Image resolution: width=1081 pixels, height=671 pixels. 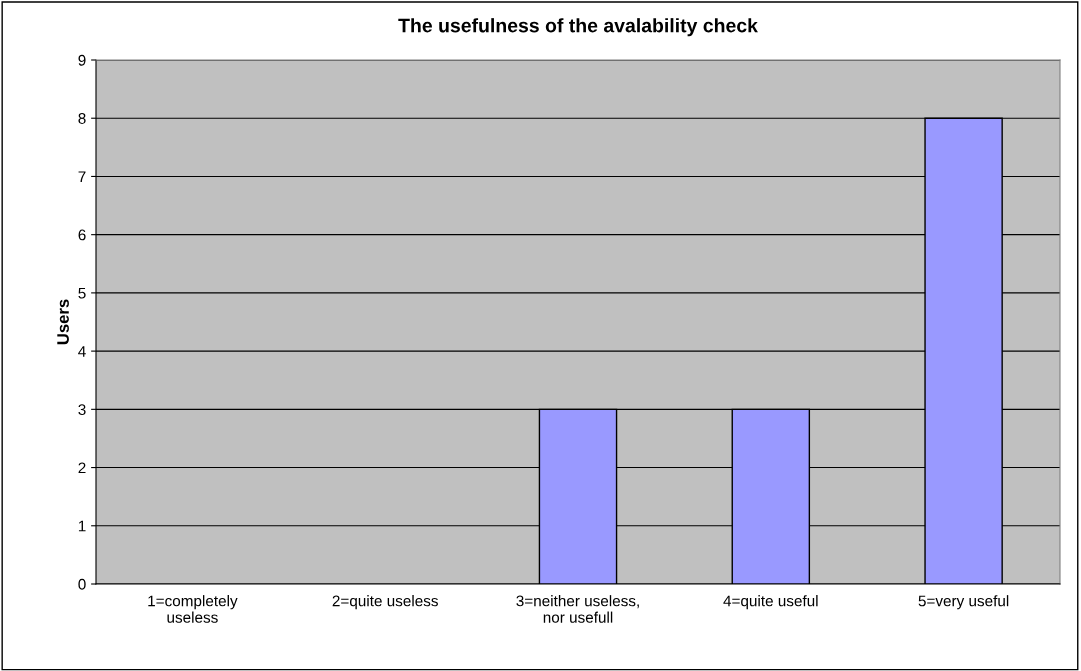 I want to click on x-tick-label: 2=quite useless, so click(x=385, y=602).